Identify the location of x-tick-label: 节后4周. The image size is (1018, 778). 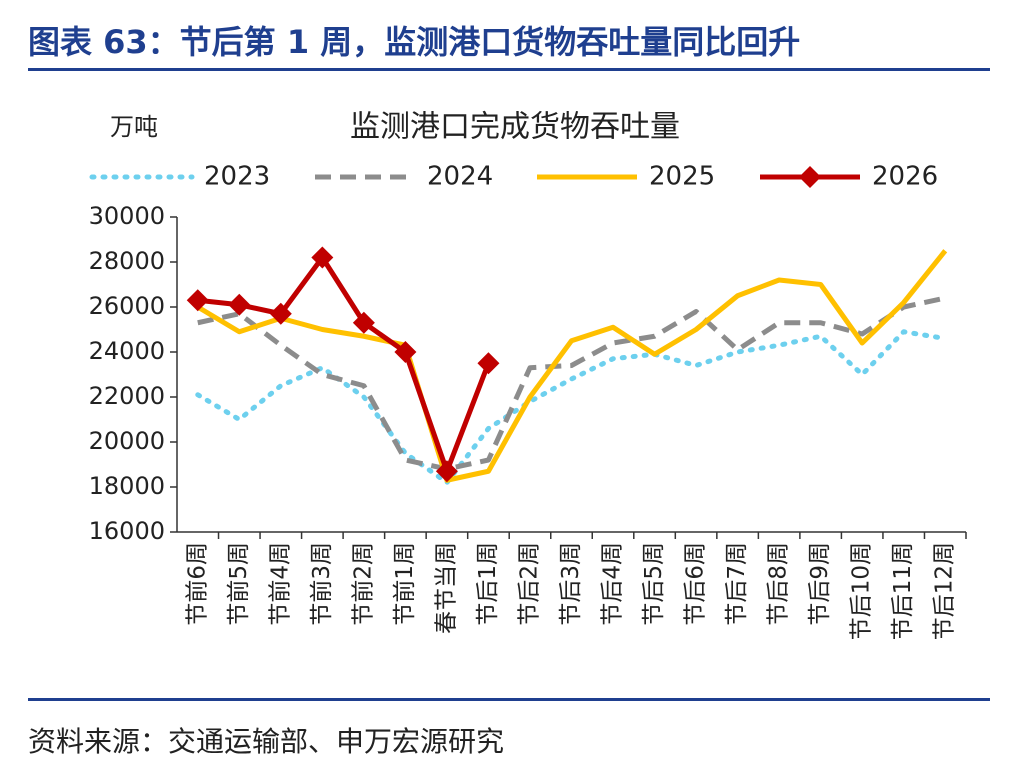
(613, 584).